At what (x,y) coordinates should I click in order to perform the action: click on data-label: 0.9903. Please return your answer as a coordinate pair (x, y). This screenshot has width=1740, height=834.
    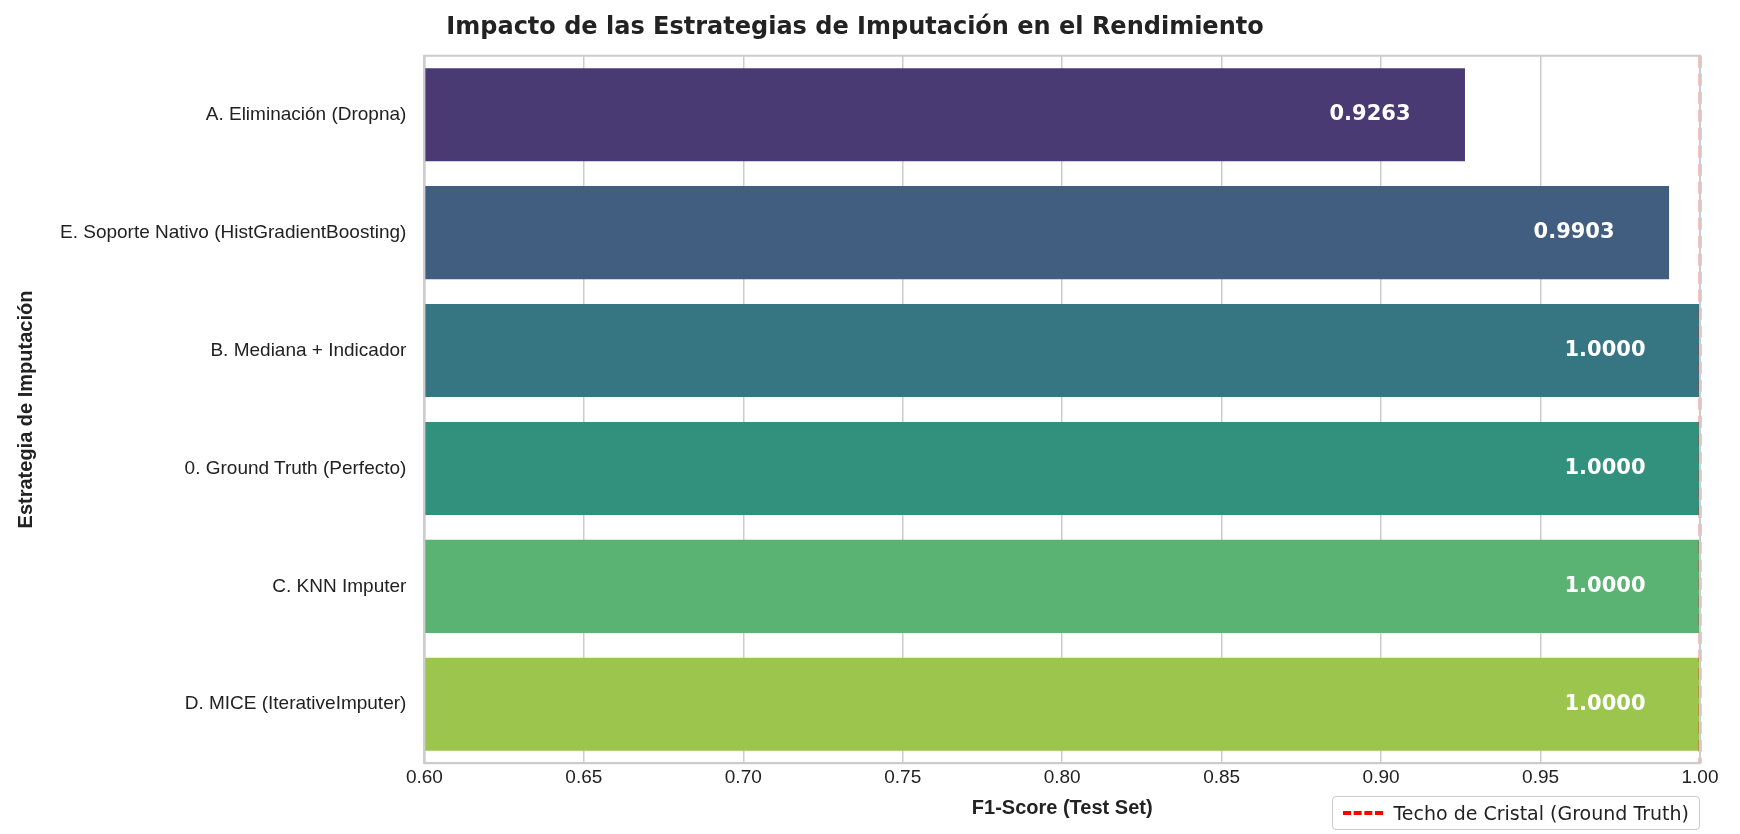
    Looking at the image, I should click on (1574, 231).